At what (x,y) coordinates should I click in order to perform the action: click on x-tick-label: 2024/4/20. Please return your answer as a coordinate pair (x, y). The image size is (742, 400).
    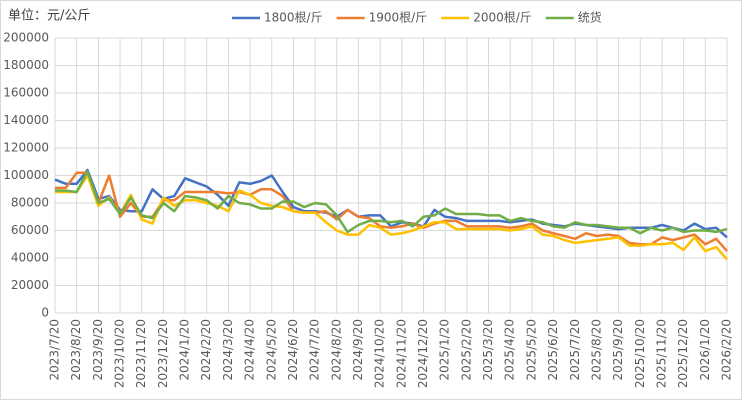
    Looking at the image, I should click on (250, 350).